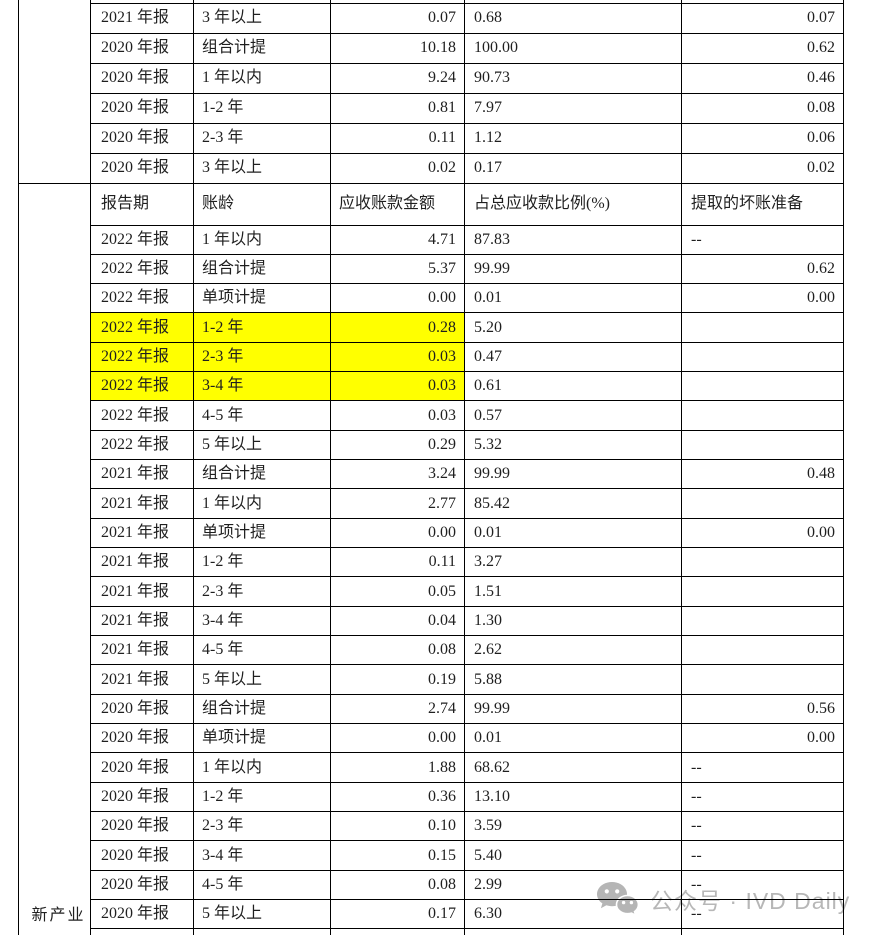 This screenshot has height=935, width=873. I want to click on provision-cell: 0.48, so click(762, 474).